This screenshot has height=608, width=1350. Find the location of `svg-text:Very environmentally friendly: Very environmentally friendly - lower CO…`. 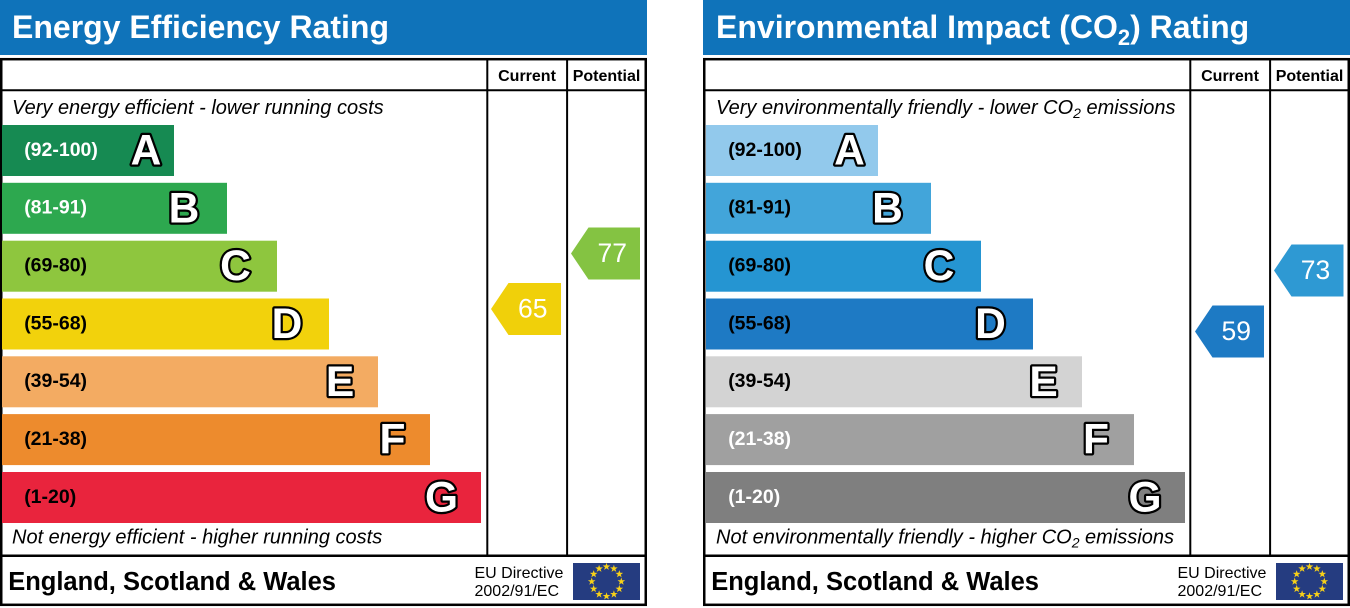

svg-text:Very environmentally friendly: Very environmentally friendly - lower CO… is located at coordinates (945, 109).